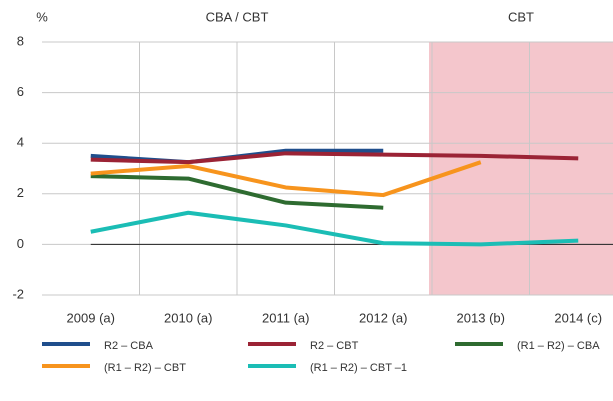  I want to click on region-label: CBT, so click(521, 16).